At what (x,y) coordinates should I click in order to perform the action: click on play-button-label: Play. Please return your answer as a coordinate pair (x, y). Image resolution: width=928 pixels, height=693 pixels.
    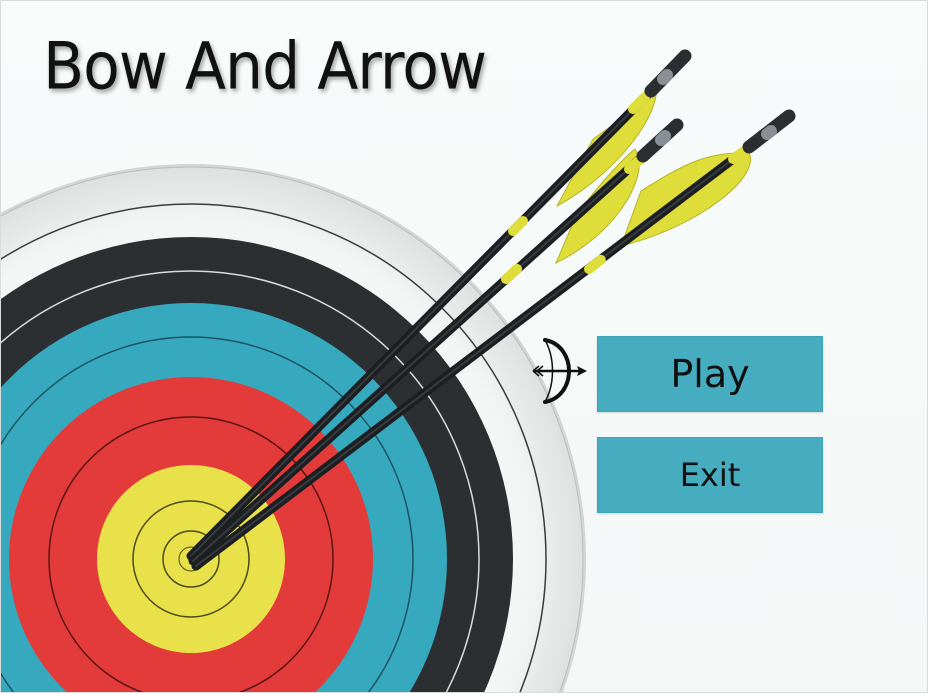
    Looking at the image, I should click on (710, 374).